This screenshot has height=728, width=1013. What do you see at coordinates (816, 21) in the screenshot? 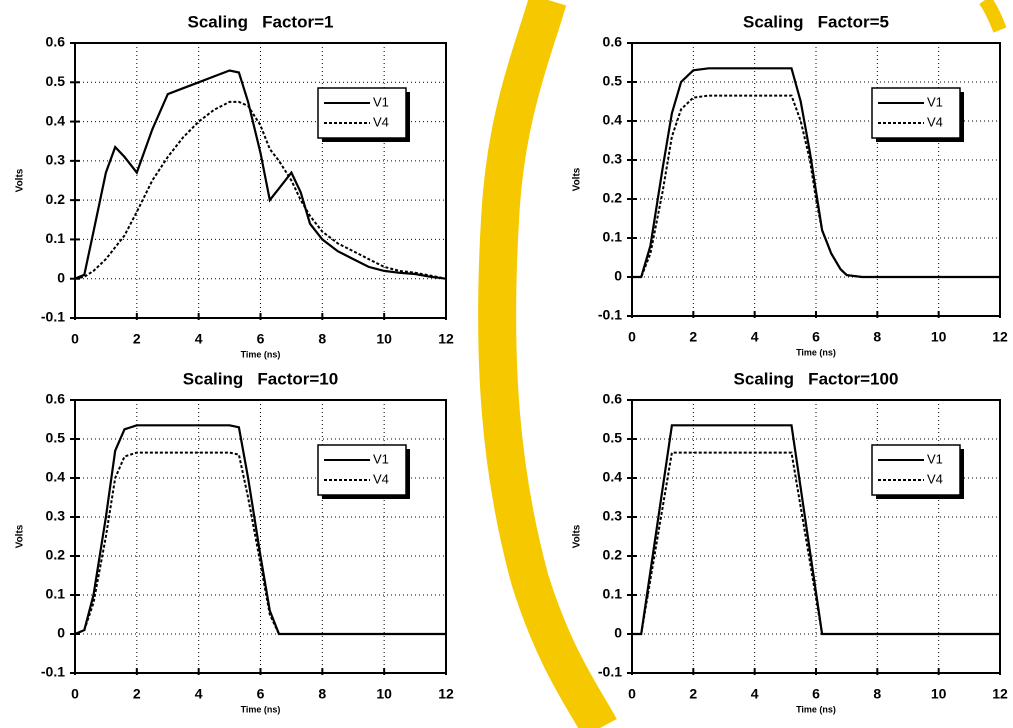
I see `chart-title: Scaling Factor=5` at bounding box center [816, 21].